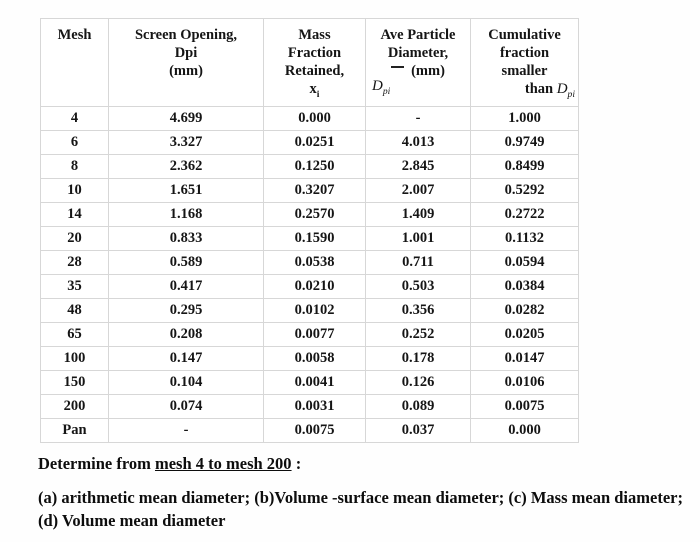  What do you see at coordinates (314, 35) in the screenshot?
I see `header-mass-line1: Mass` at bounding box center [314, 35].